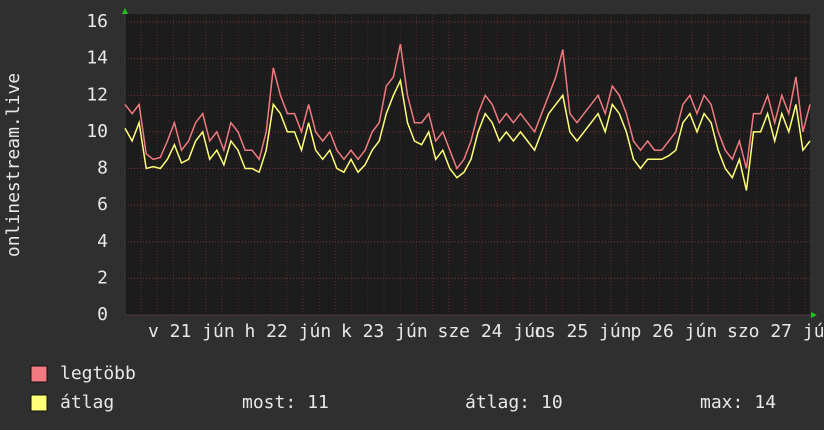 The width and height of the screenshot is (824, 430). Describe the element at coordinates (125, 11) in the screenshot. I see `y-arrow` at that location.